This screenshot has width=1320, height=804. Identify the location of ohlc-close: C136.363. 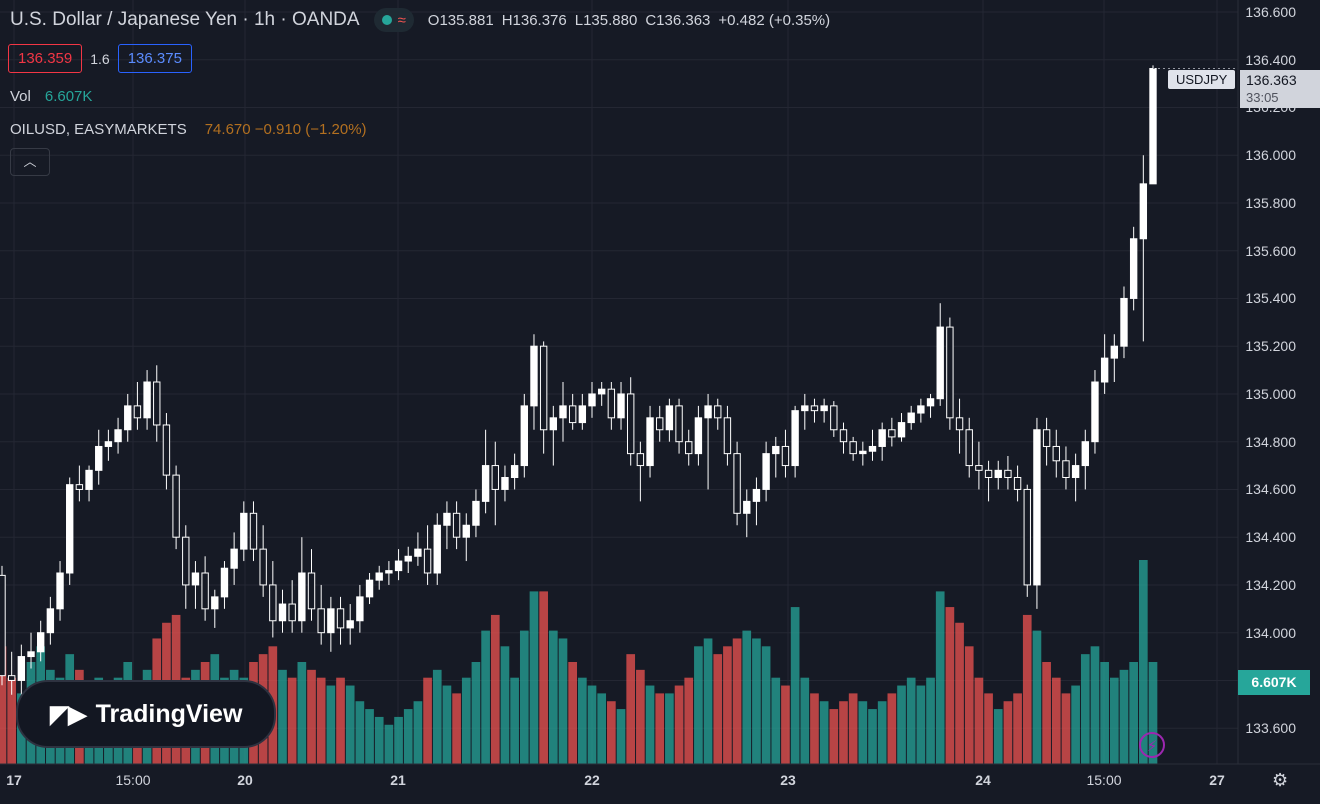
(678, 20).